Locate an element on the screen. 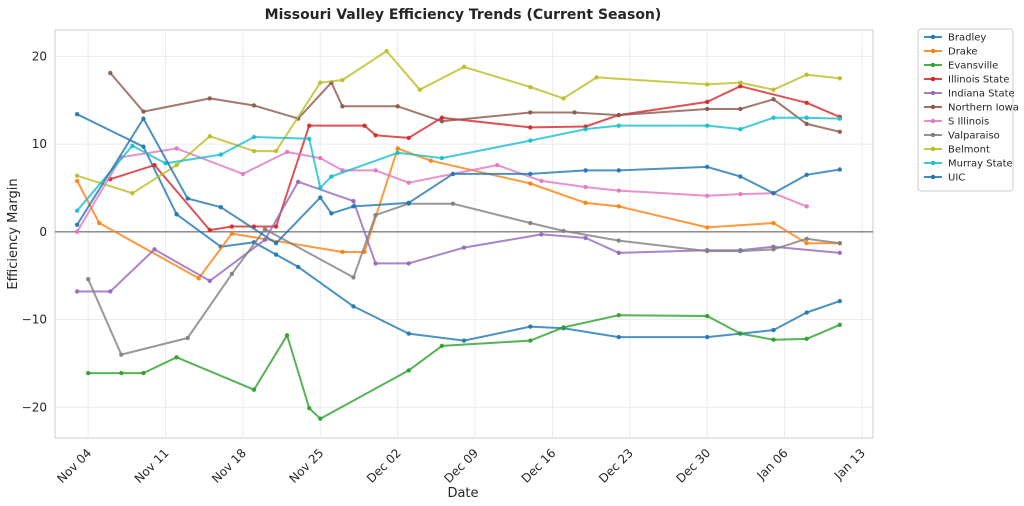  y-tick-label: 10 is located at coordinates (39, 144).